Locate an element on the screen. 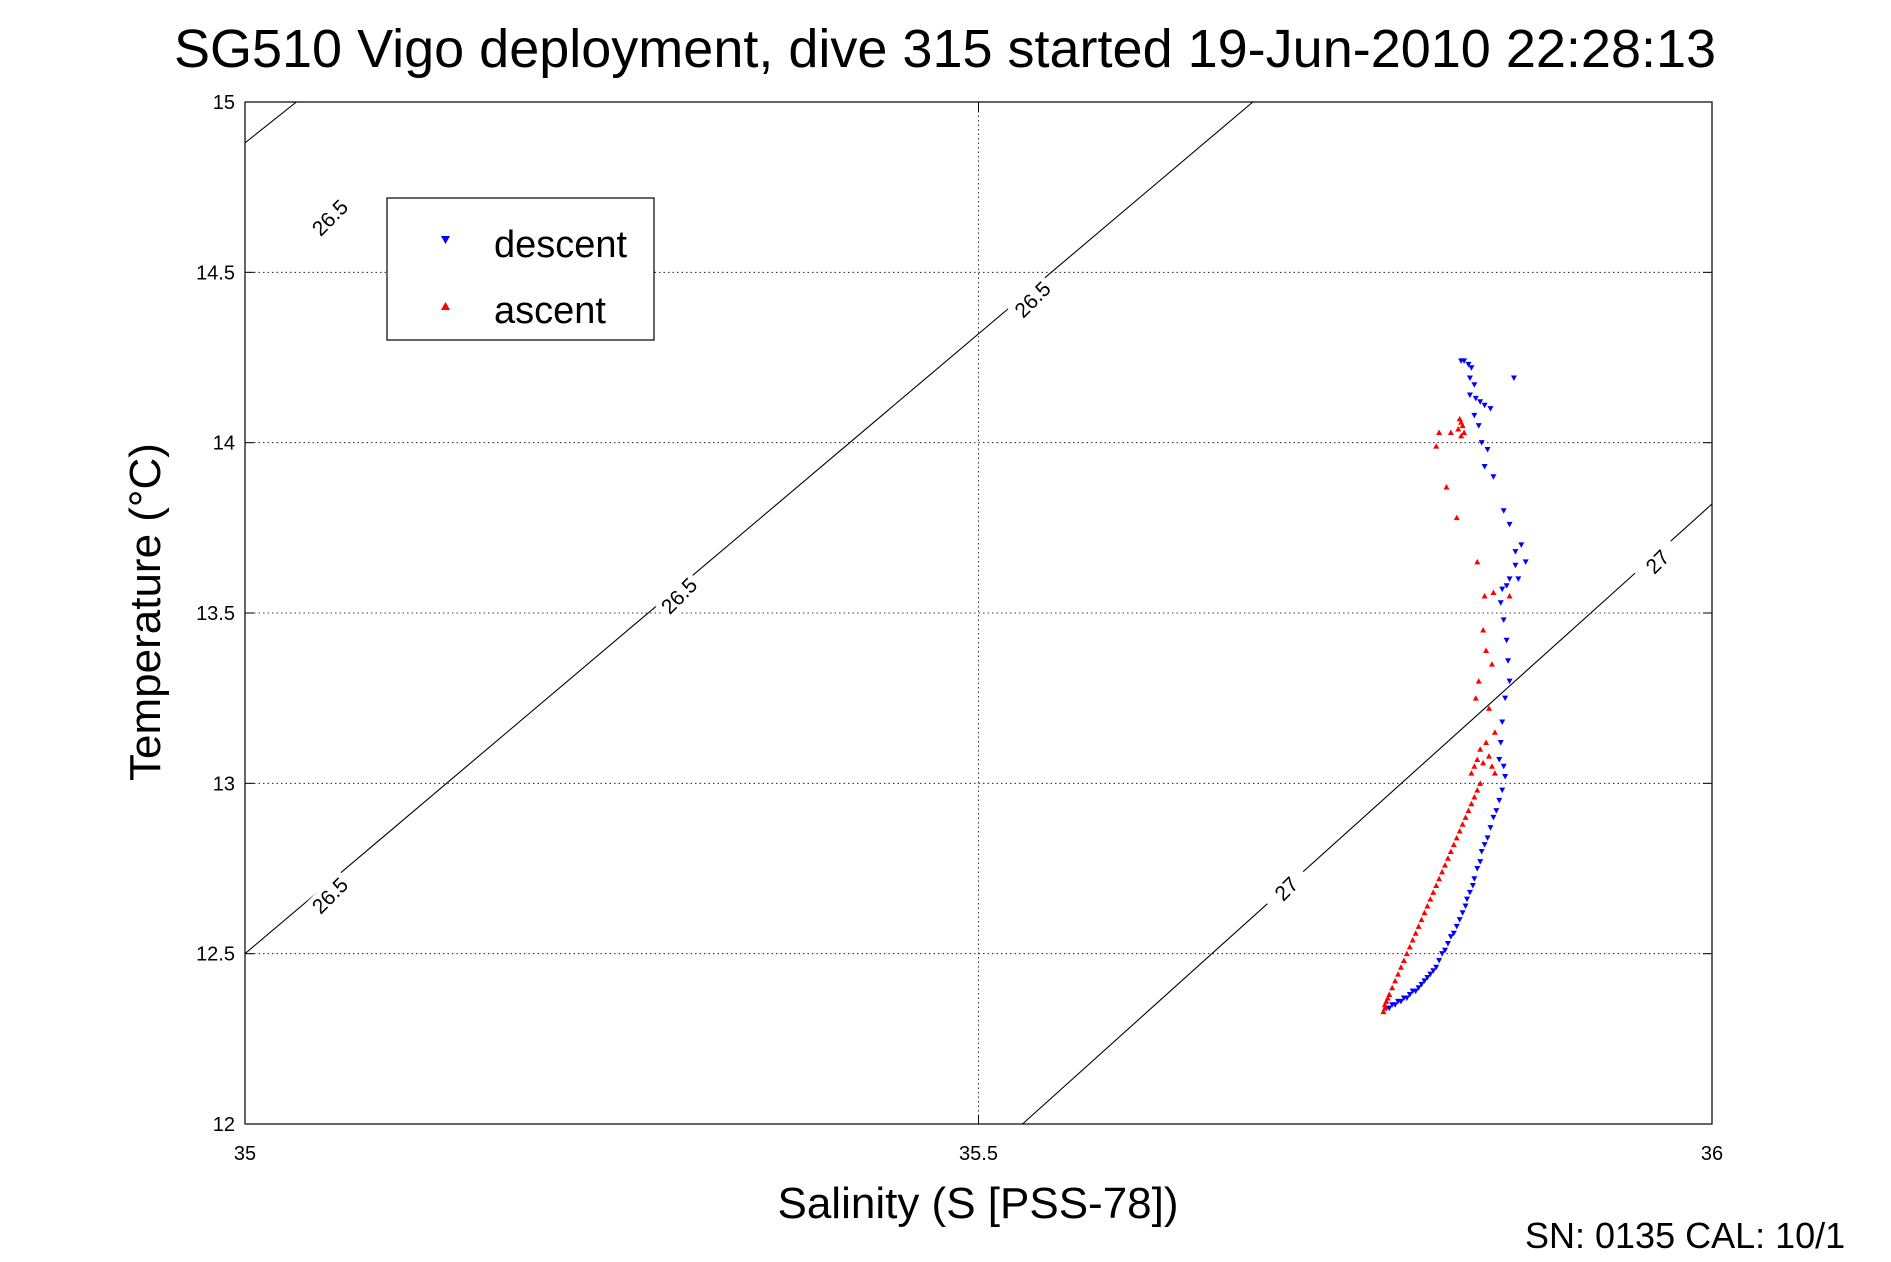 The width and height of the screenshot is (1891, 1262). x-tick-labels: 35 35.5 36 is located at coordinates (978, 1154).